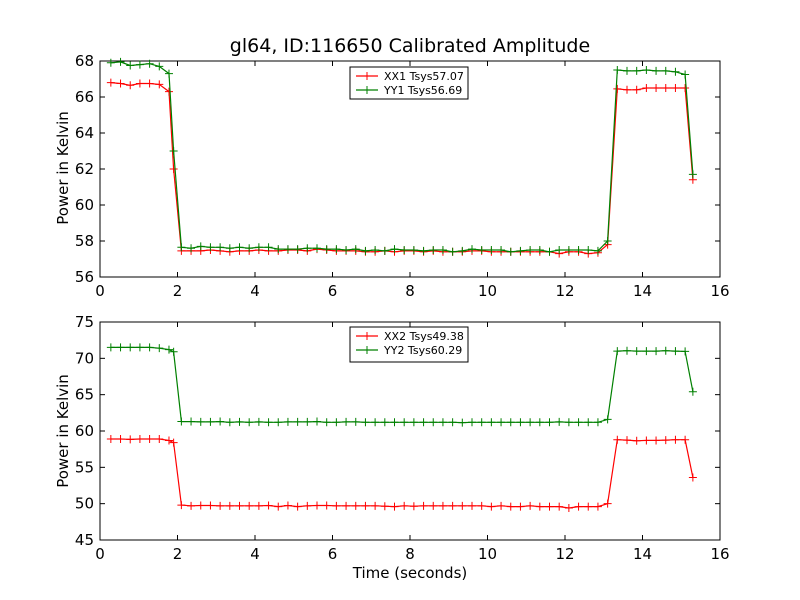 Image resolution: width=800 pixels, height=600 pixels. Describe the element at coordinates (422, 350) in the screenshot. I see `bottom-legend-label-2: YY2 Tsys60.29` at that location.